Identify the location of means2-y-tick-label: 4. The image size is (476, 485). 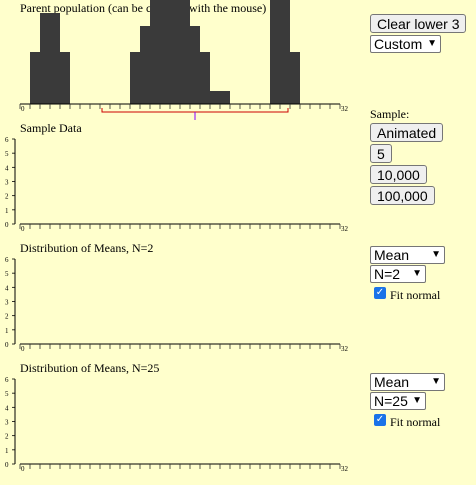
(7, 288).